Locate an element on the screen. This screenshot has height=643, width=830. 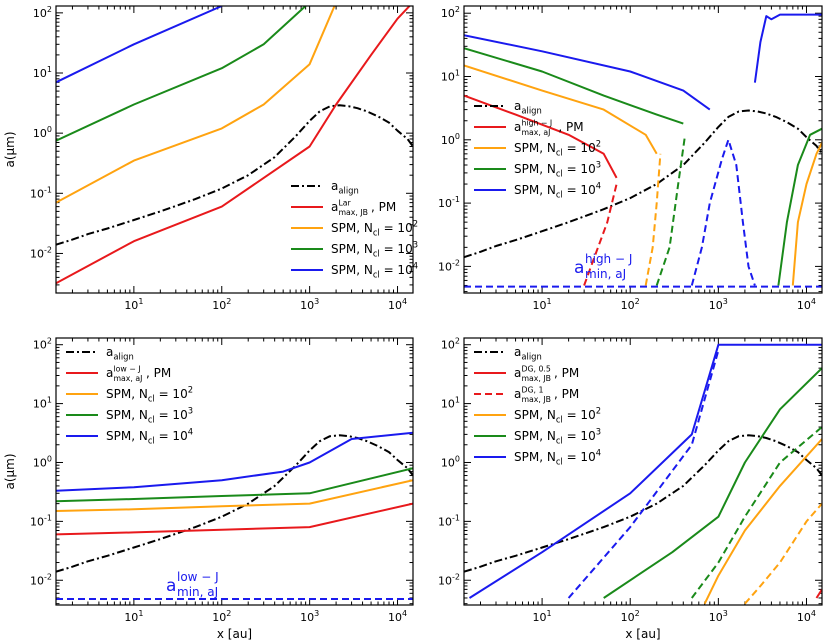
legend-label: aLar max, JB, PM is located at coordinates (363, 208).